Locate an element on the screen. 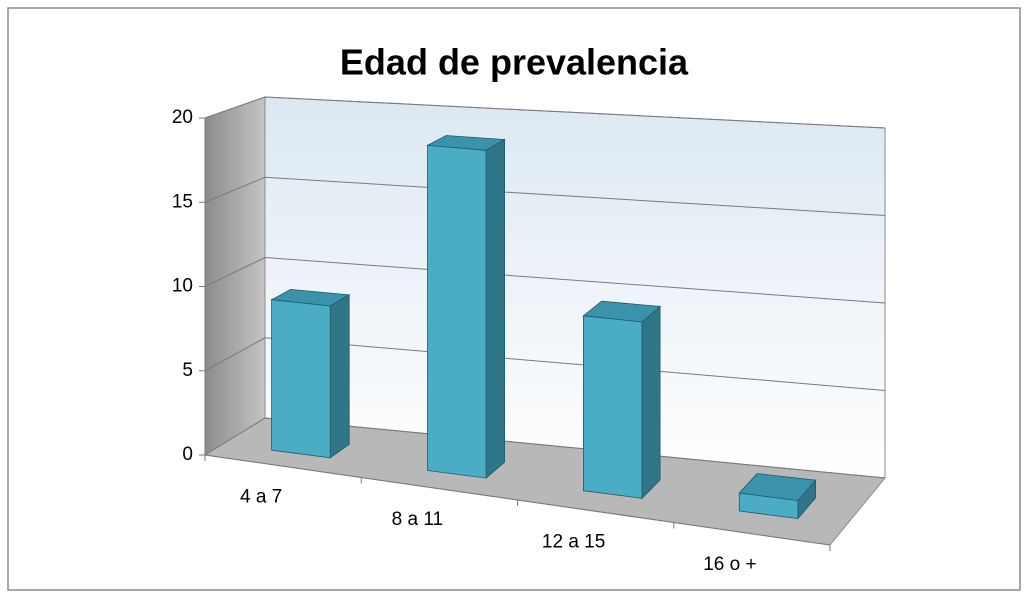  x-tick-label: 16 o + is located at coordinates (729, 564).